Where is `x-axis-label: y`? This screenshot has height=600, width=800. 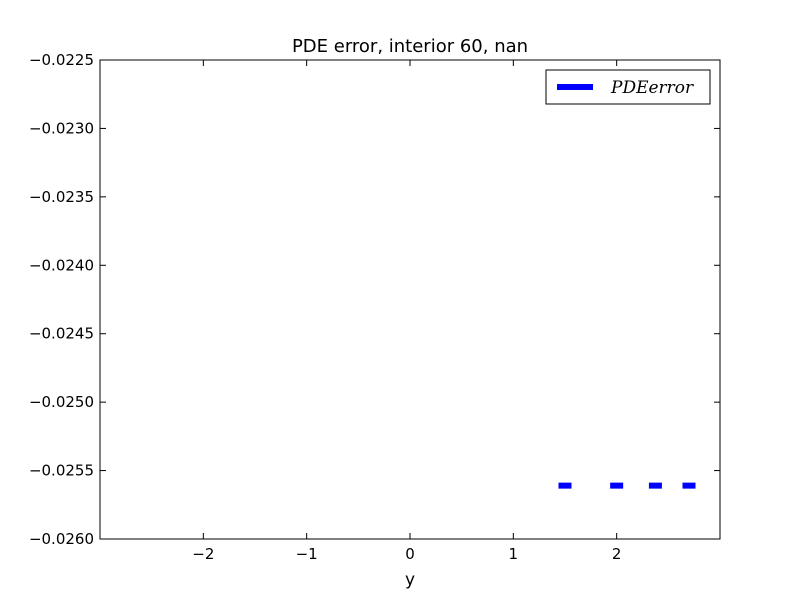 x-axis-label: y is located at coordinates (410, 580).